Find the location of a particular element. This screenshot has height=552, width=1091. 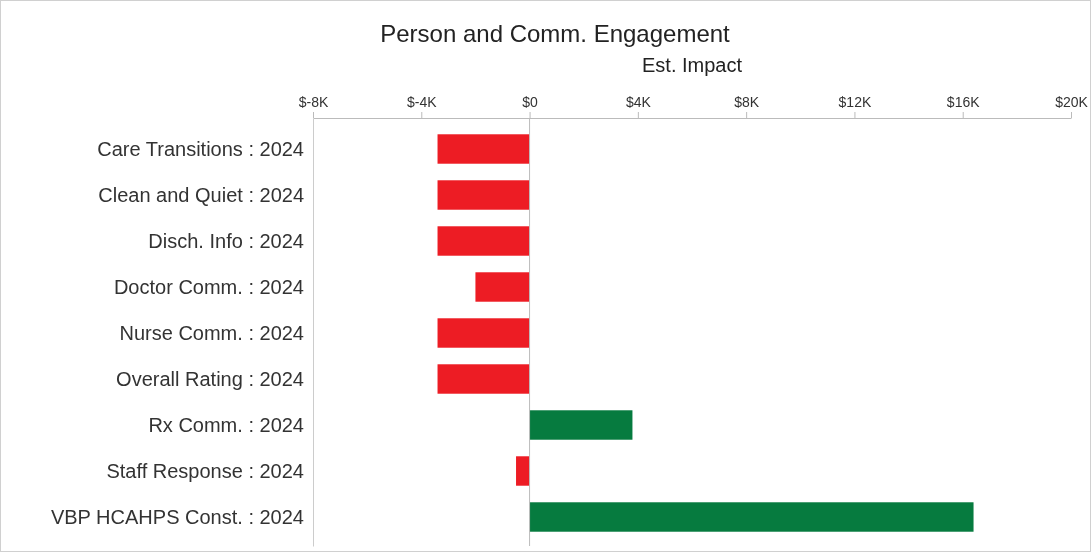

x-tick-label: $-4K is located at coordinates (422, 102).